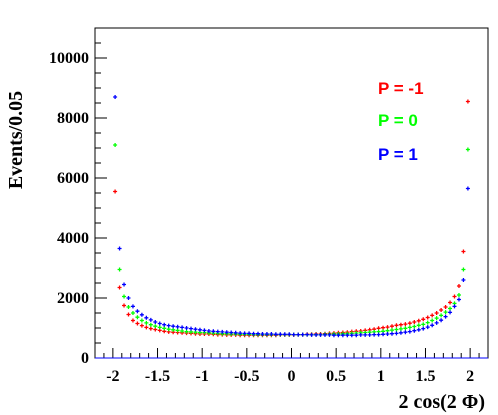  What do you see at coordinates (112, 376) in the screenshot?
I see `x-tick-label: -2` at bounding box center [112, 376].